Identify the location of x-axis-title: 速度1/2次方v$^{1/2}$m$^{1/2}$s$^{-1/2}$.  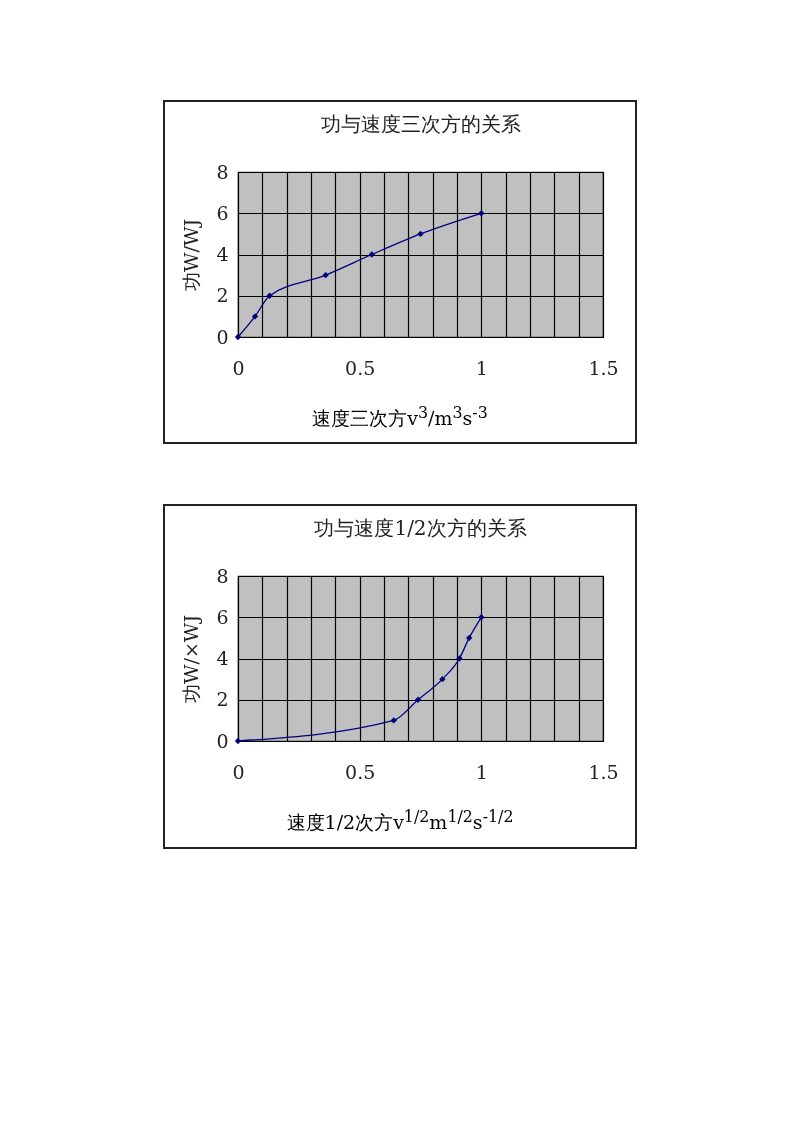
(400, 821).